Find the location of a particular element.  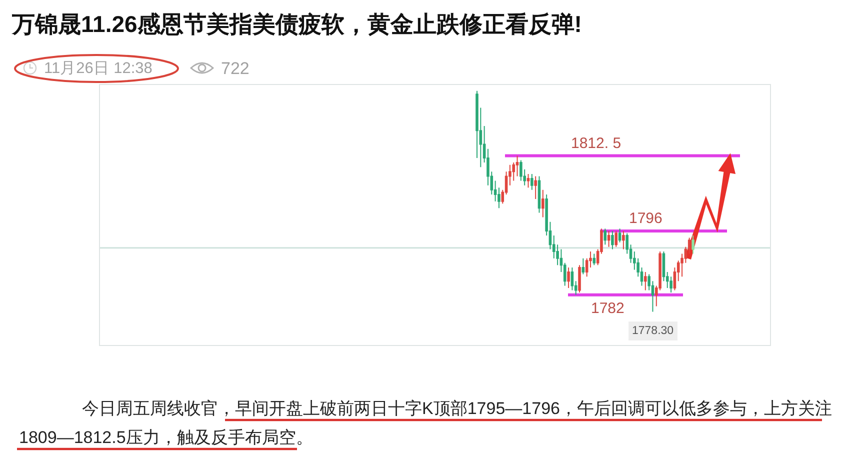

text: 11月26日 12:38 is located at coordinates (98, 68).